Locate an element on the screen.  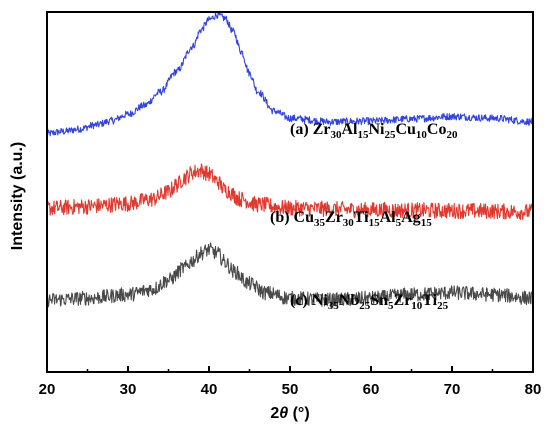
series-label-2: (b) Cu35Zr30Ti15Al5Ag15 is located at coordinates (351, 219).